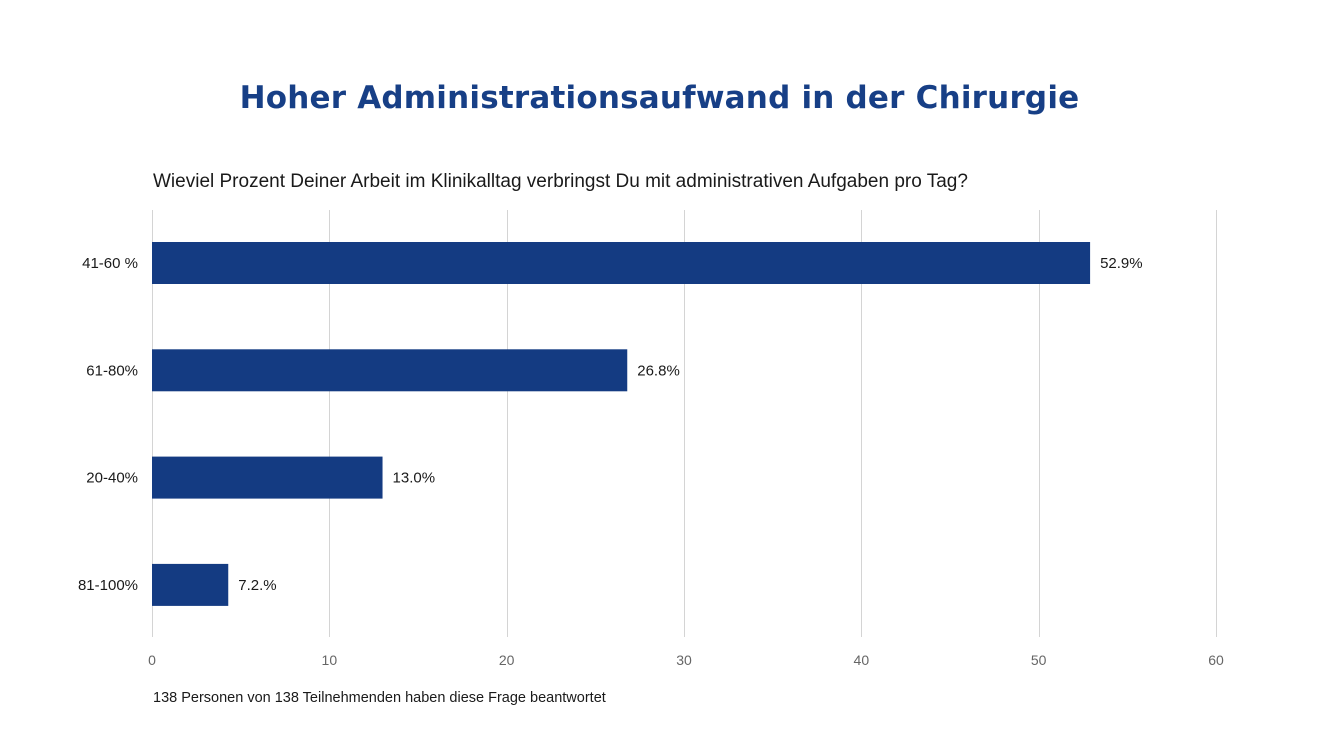 The height and width of the screenshot is (737, 1319). Describe the element at coordinates (108, 585) in the screenshot. I see `category-label: 81-100%` at that location.